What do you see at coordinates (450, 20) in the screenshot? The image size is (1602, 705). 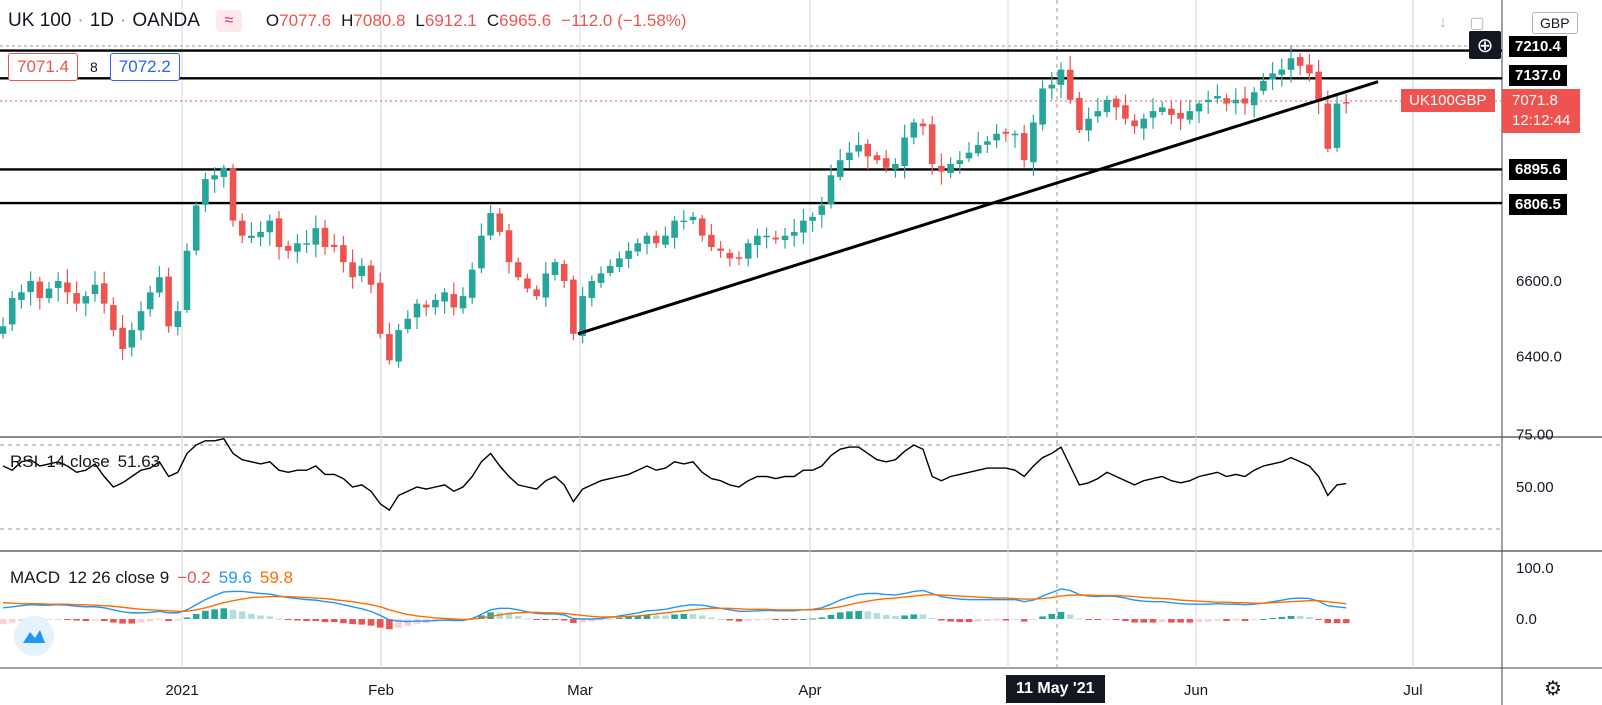 I see `low-value: 6912.1` at bounding box center [450, 20].